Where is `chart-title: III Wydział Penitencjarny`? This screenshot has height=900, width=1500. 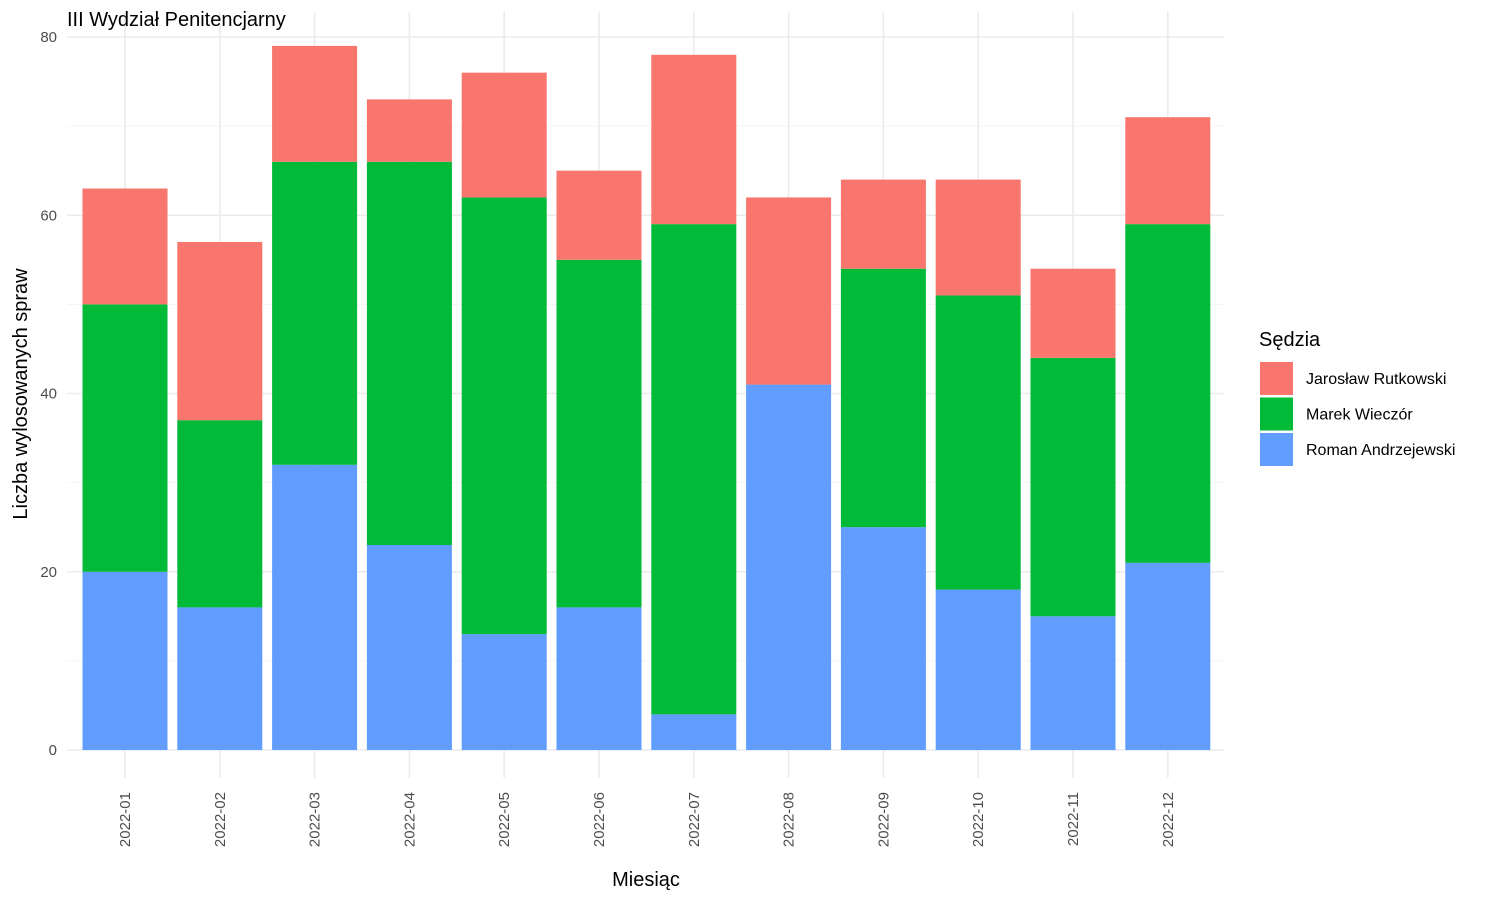 chart-title: III Wydział Penitencjarny is located at coordinates (176, 20).